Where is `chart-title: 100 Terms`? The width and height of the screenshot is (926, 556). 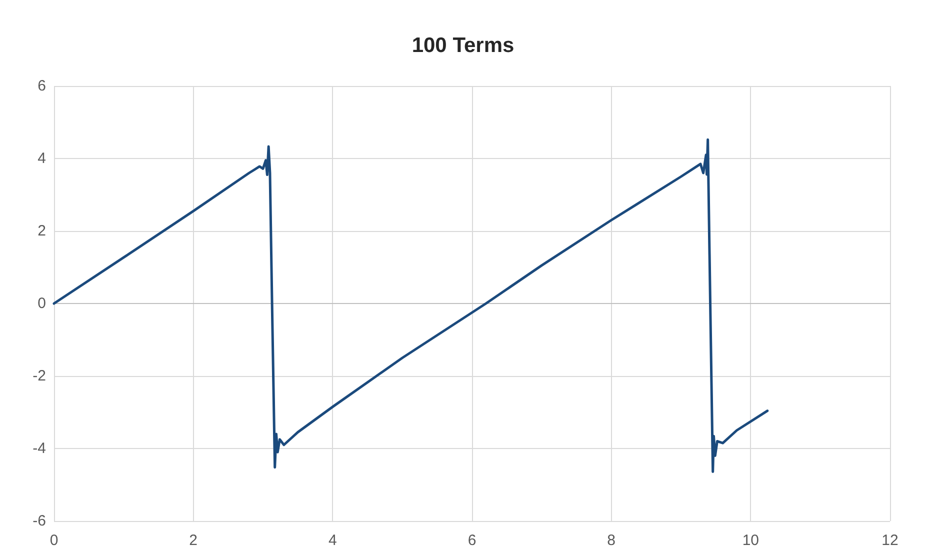
chart-title: 100 Terms is located at coordinates (463, 45).